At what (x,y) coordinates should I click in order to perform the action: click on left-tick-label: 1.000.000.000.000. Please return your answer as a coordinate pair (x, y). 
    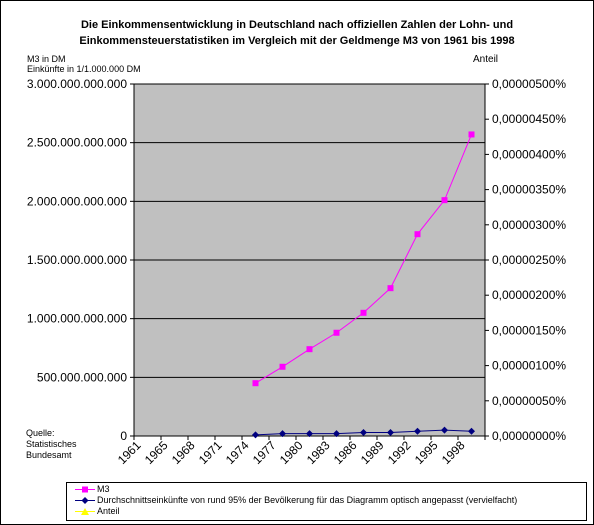
    Looking at the image, I should click on (77, 319).